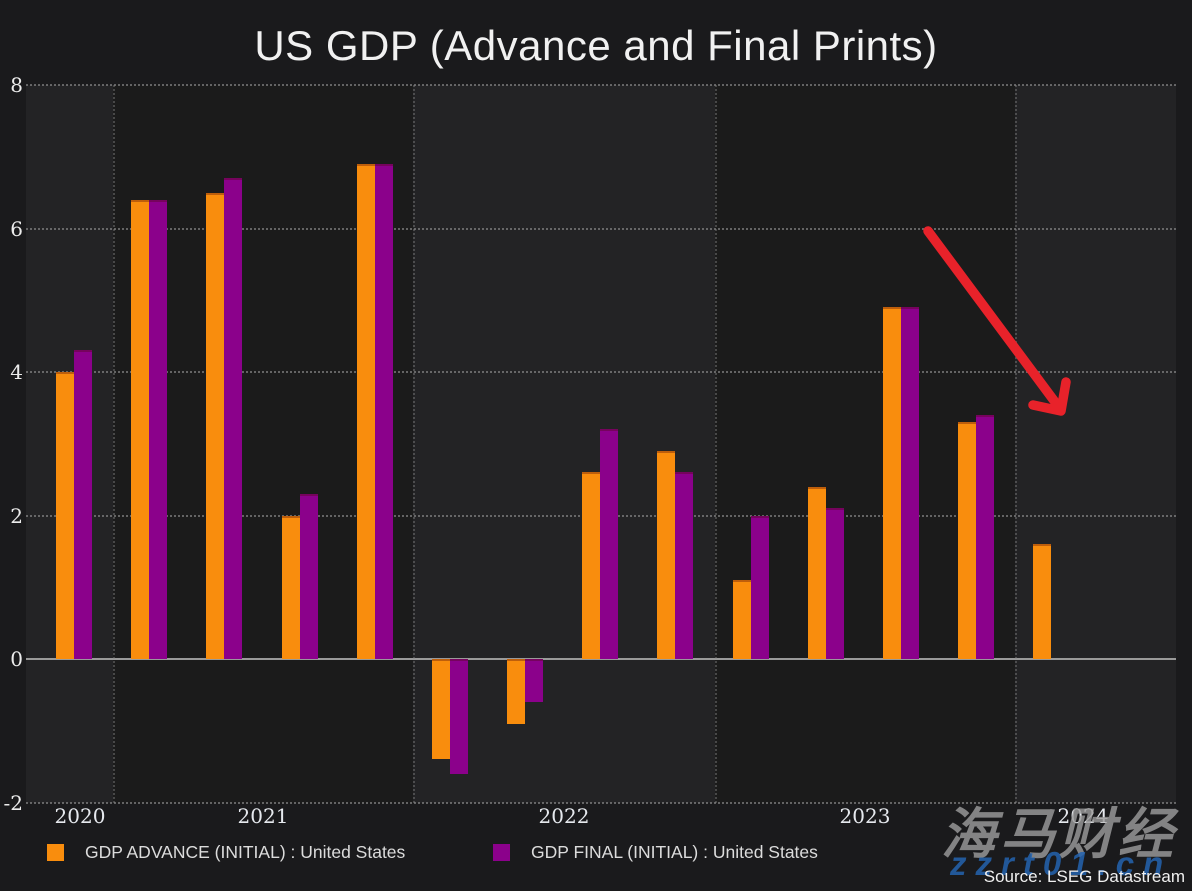 This screenshot has width=1192, height=891. I want to click on chart-title: US GDP (Advance and Final Prints), so click(596, 45).